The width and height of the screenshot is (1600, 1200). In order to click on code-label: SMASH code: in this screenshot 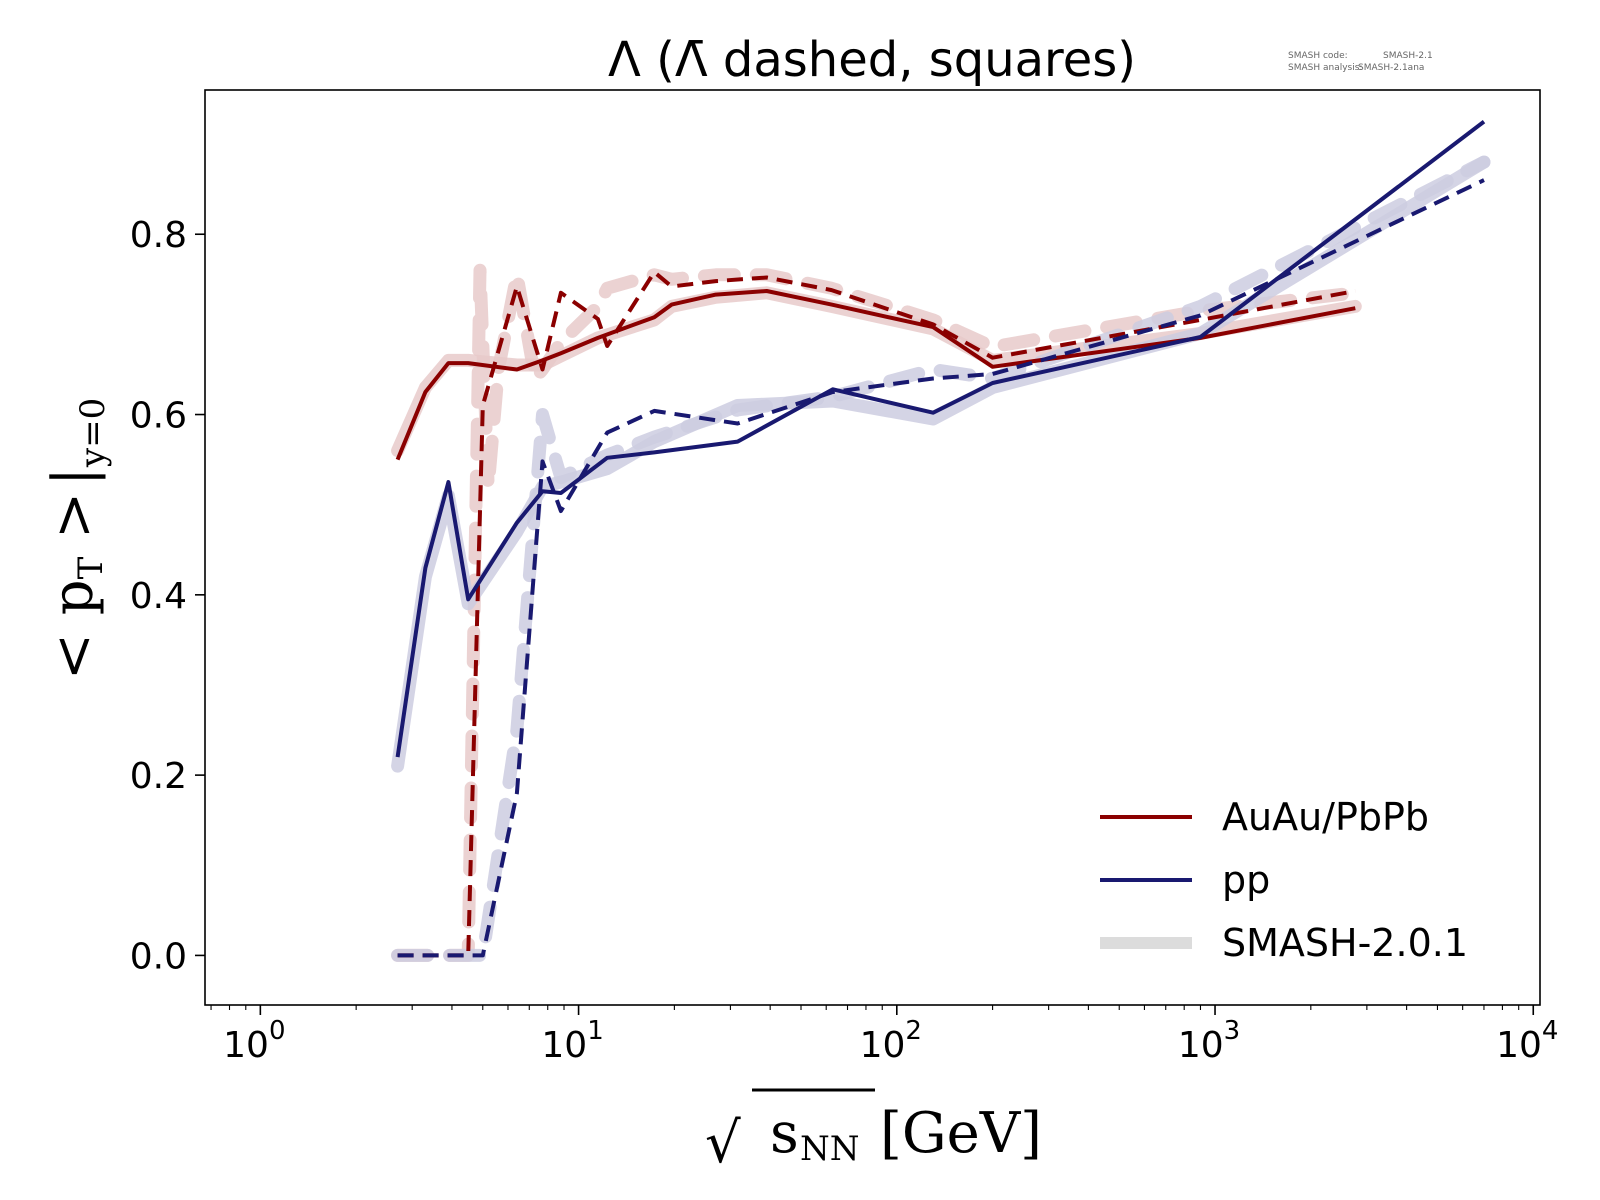, I will do `click(1318, 56)`.